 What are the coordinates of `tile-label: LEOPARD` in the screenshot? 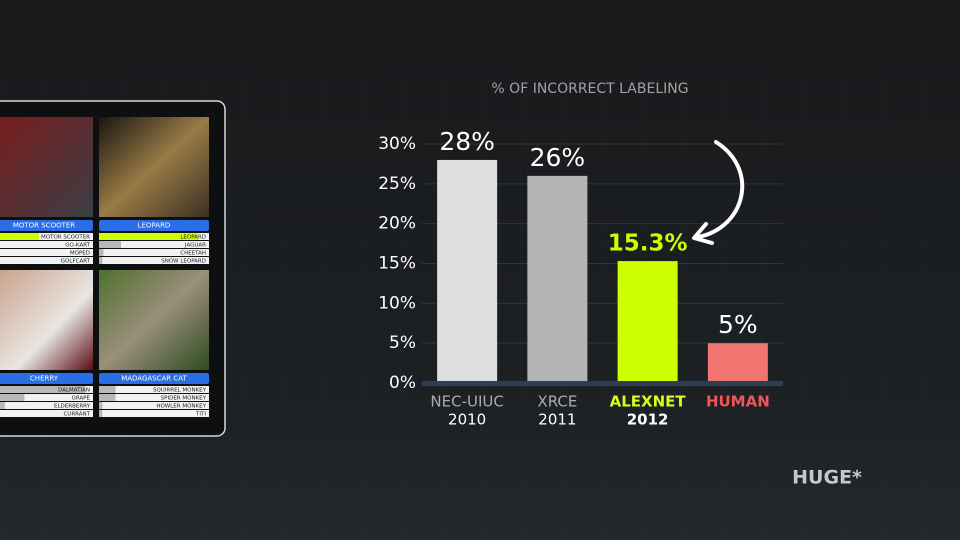 It's located at (154, 226).